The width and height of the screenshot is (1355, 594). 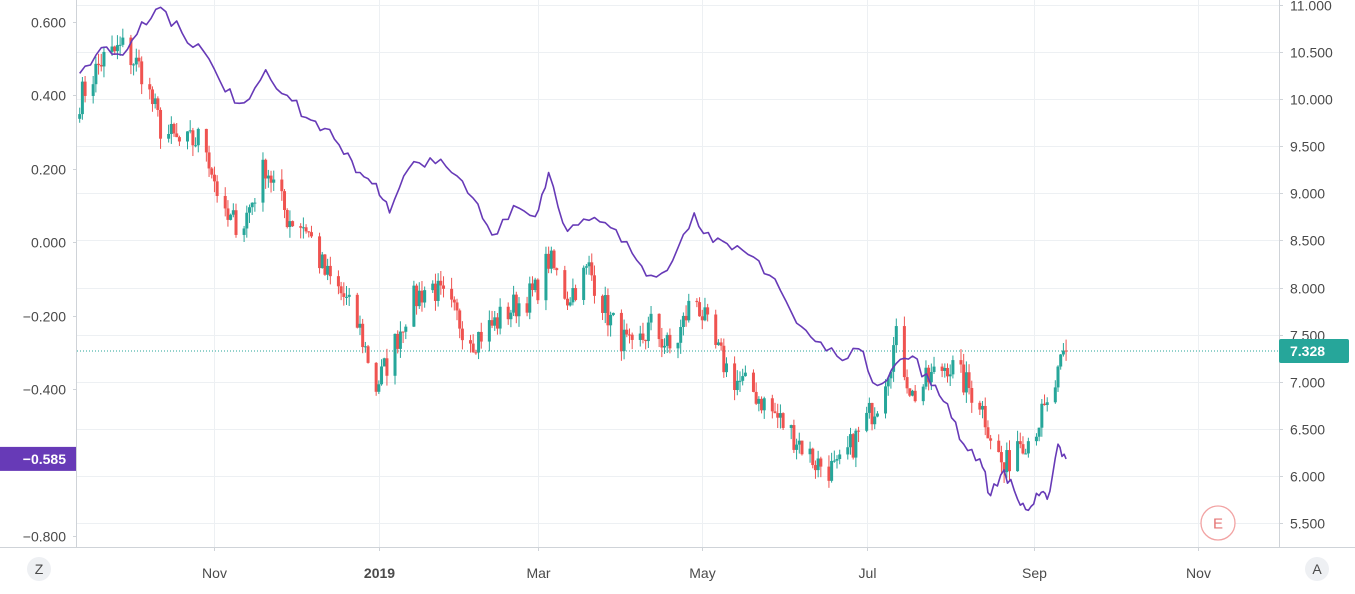 I want to click on timezone-button-bg, so click(x=39, y=569).